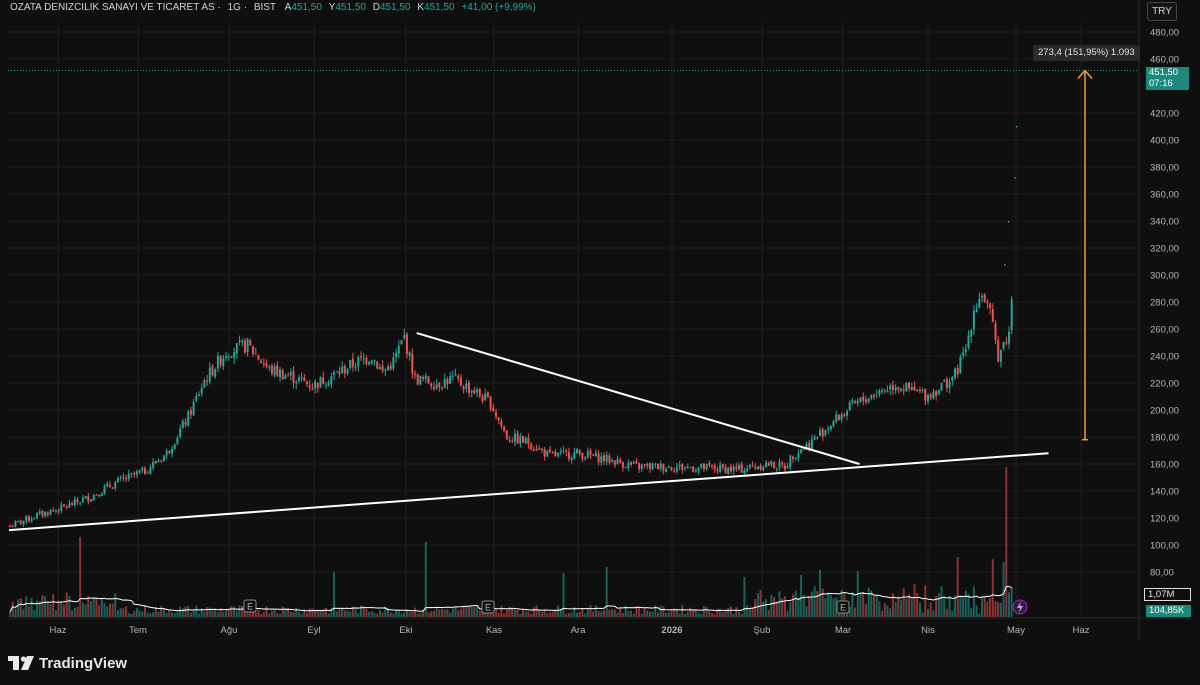 This screenshot has height=685, width=1200. I want to click on y-tick-label: 120,00, so click(1164, 519).